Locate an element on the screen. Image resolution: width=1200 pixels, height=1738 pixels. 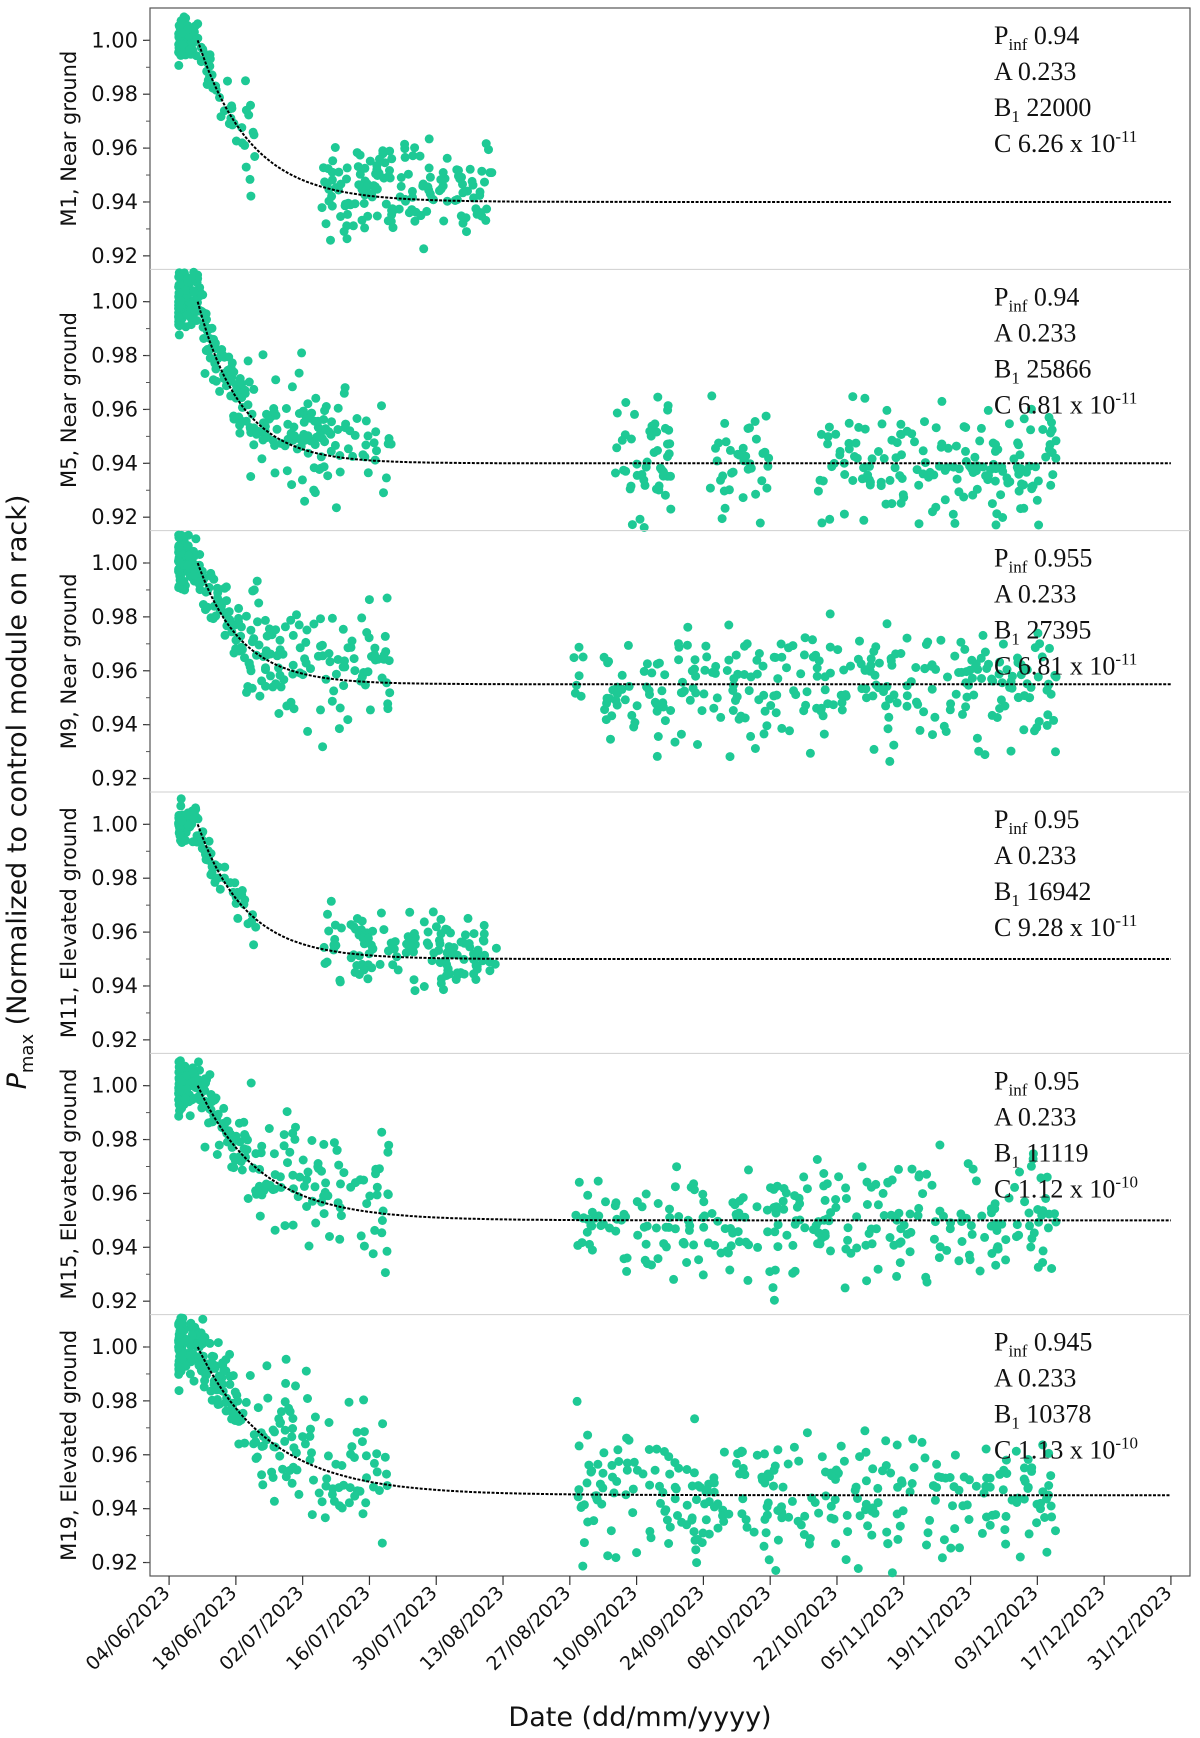
param-a: A 0.233 is located at coordinates (1035, 71).